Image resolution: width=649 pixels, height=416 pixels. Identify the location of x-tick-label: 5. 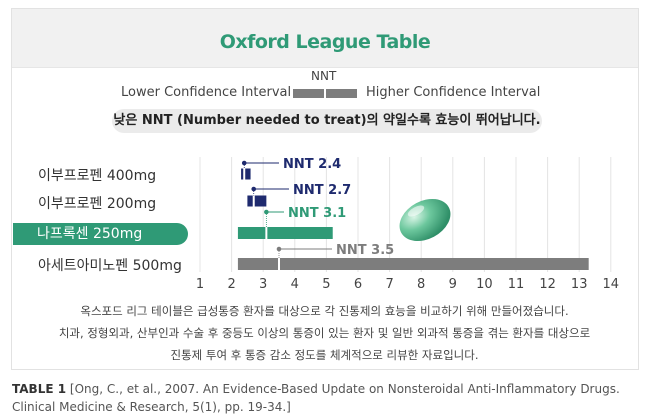
(326, 284).